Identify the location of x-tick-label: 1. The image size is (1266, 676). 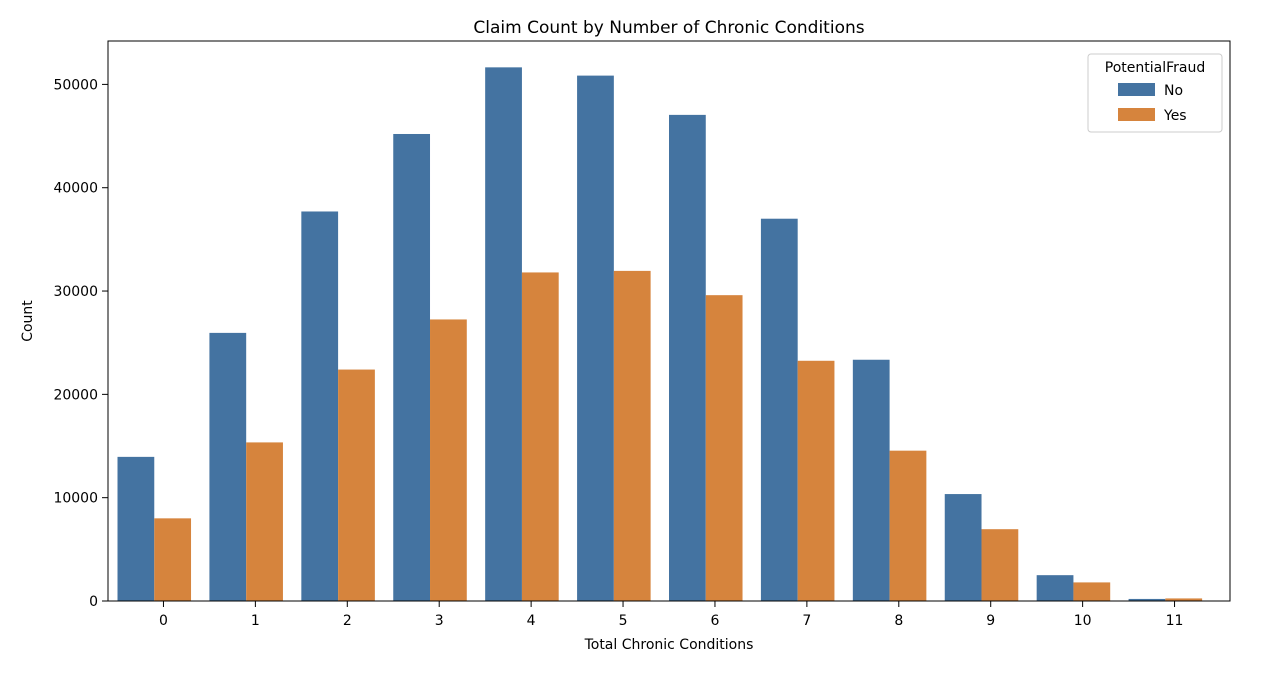
(255, 621).